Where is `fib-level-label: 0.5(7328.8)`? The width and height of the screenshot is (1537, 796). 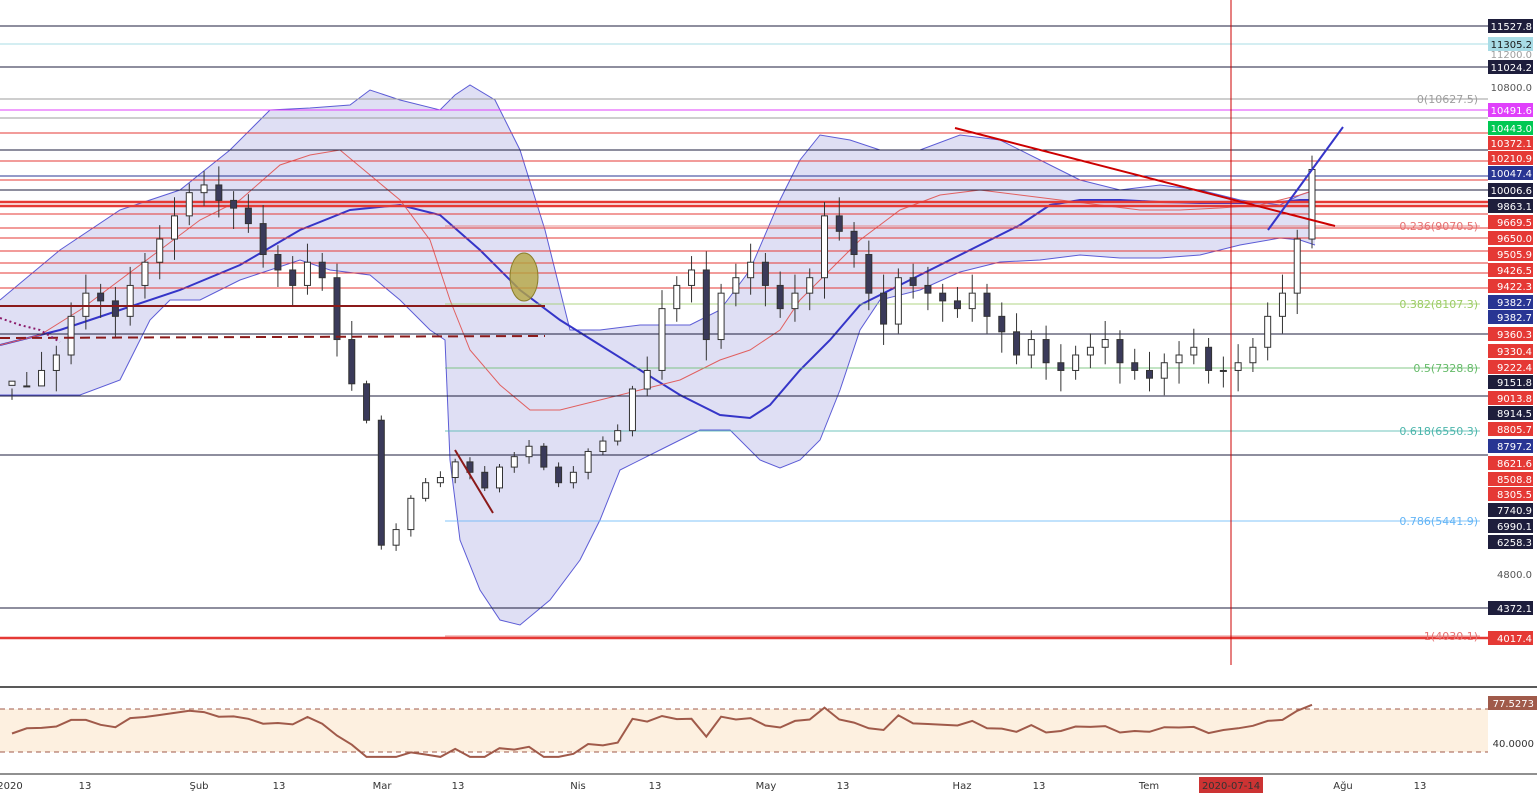
fib-level-label: 0.5(7328.8) is located at coordinates (1445, 368).